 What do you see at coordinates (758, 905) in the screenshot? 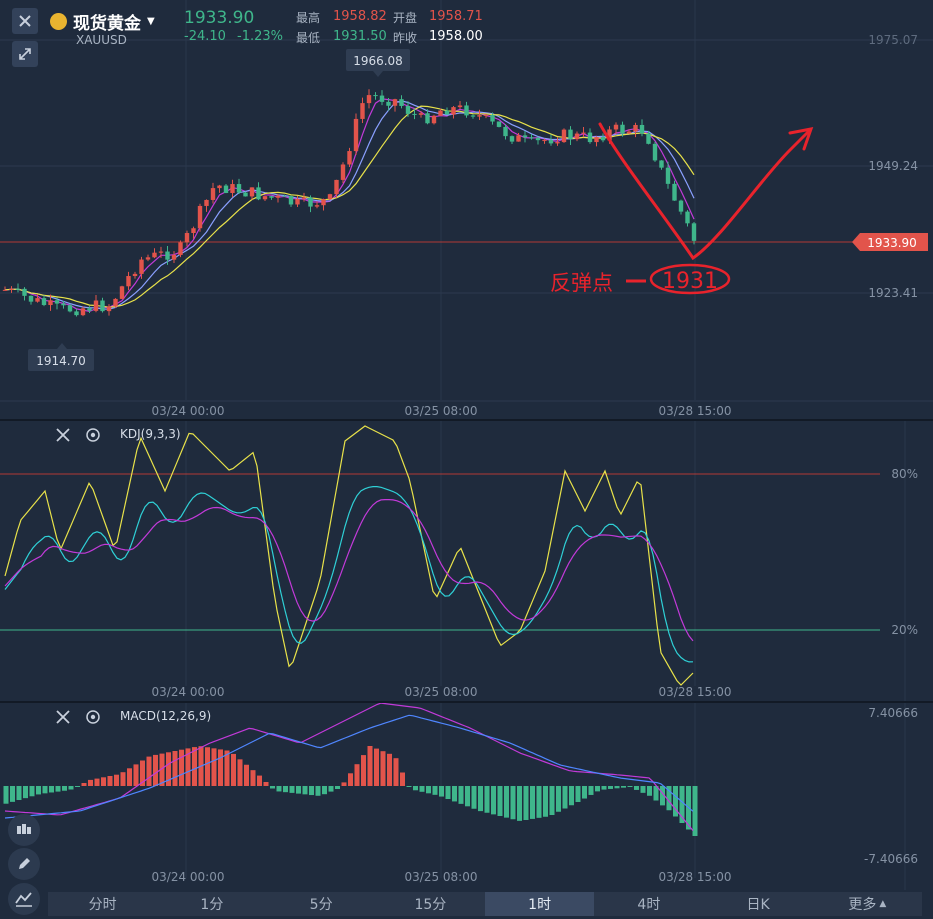
I see `tf-day: 日K` at bounding box center [758, 905].